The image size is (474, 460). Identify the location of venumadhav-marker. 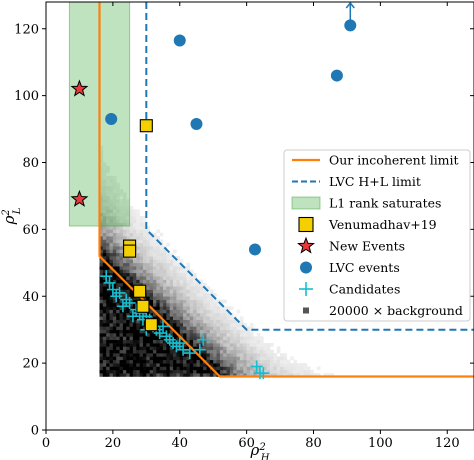
(140, 291).